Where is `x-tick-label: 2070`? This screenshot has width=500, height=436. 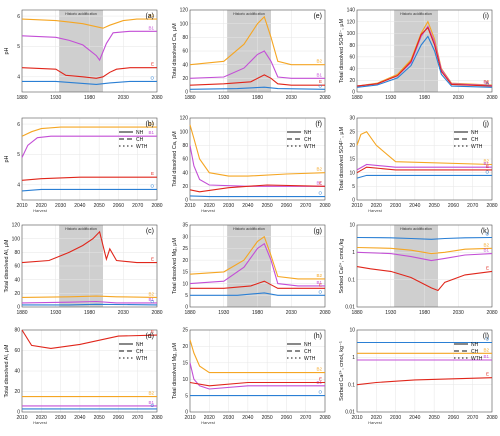 x-tick-label: 2070 is located at coordinates (305, 418).